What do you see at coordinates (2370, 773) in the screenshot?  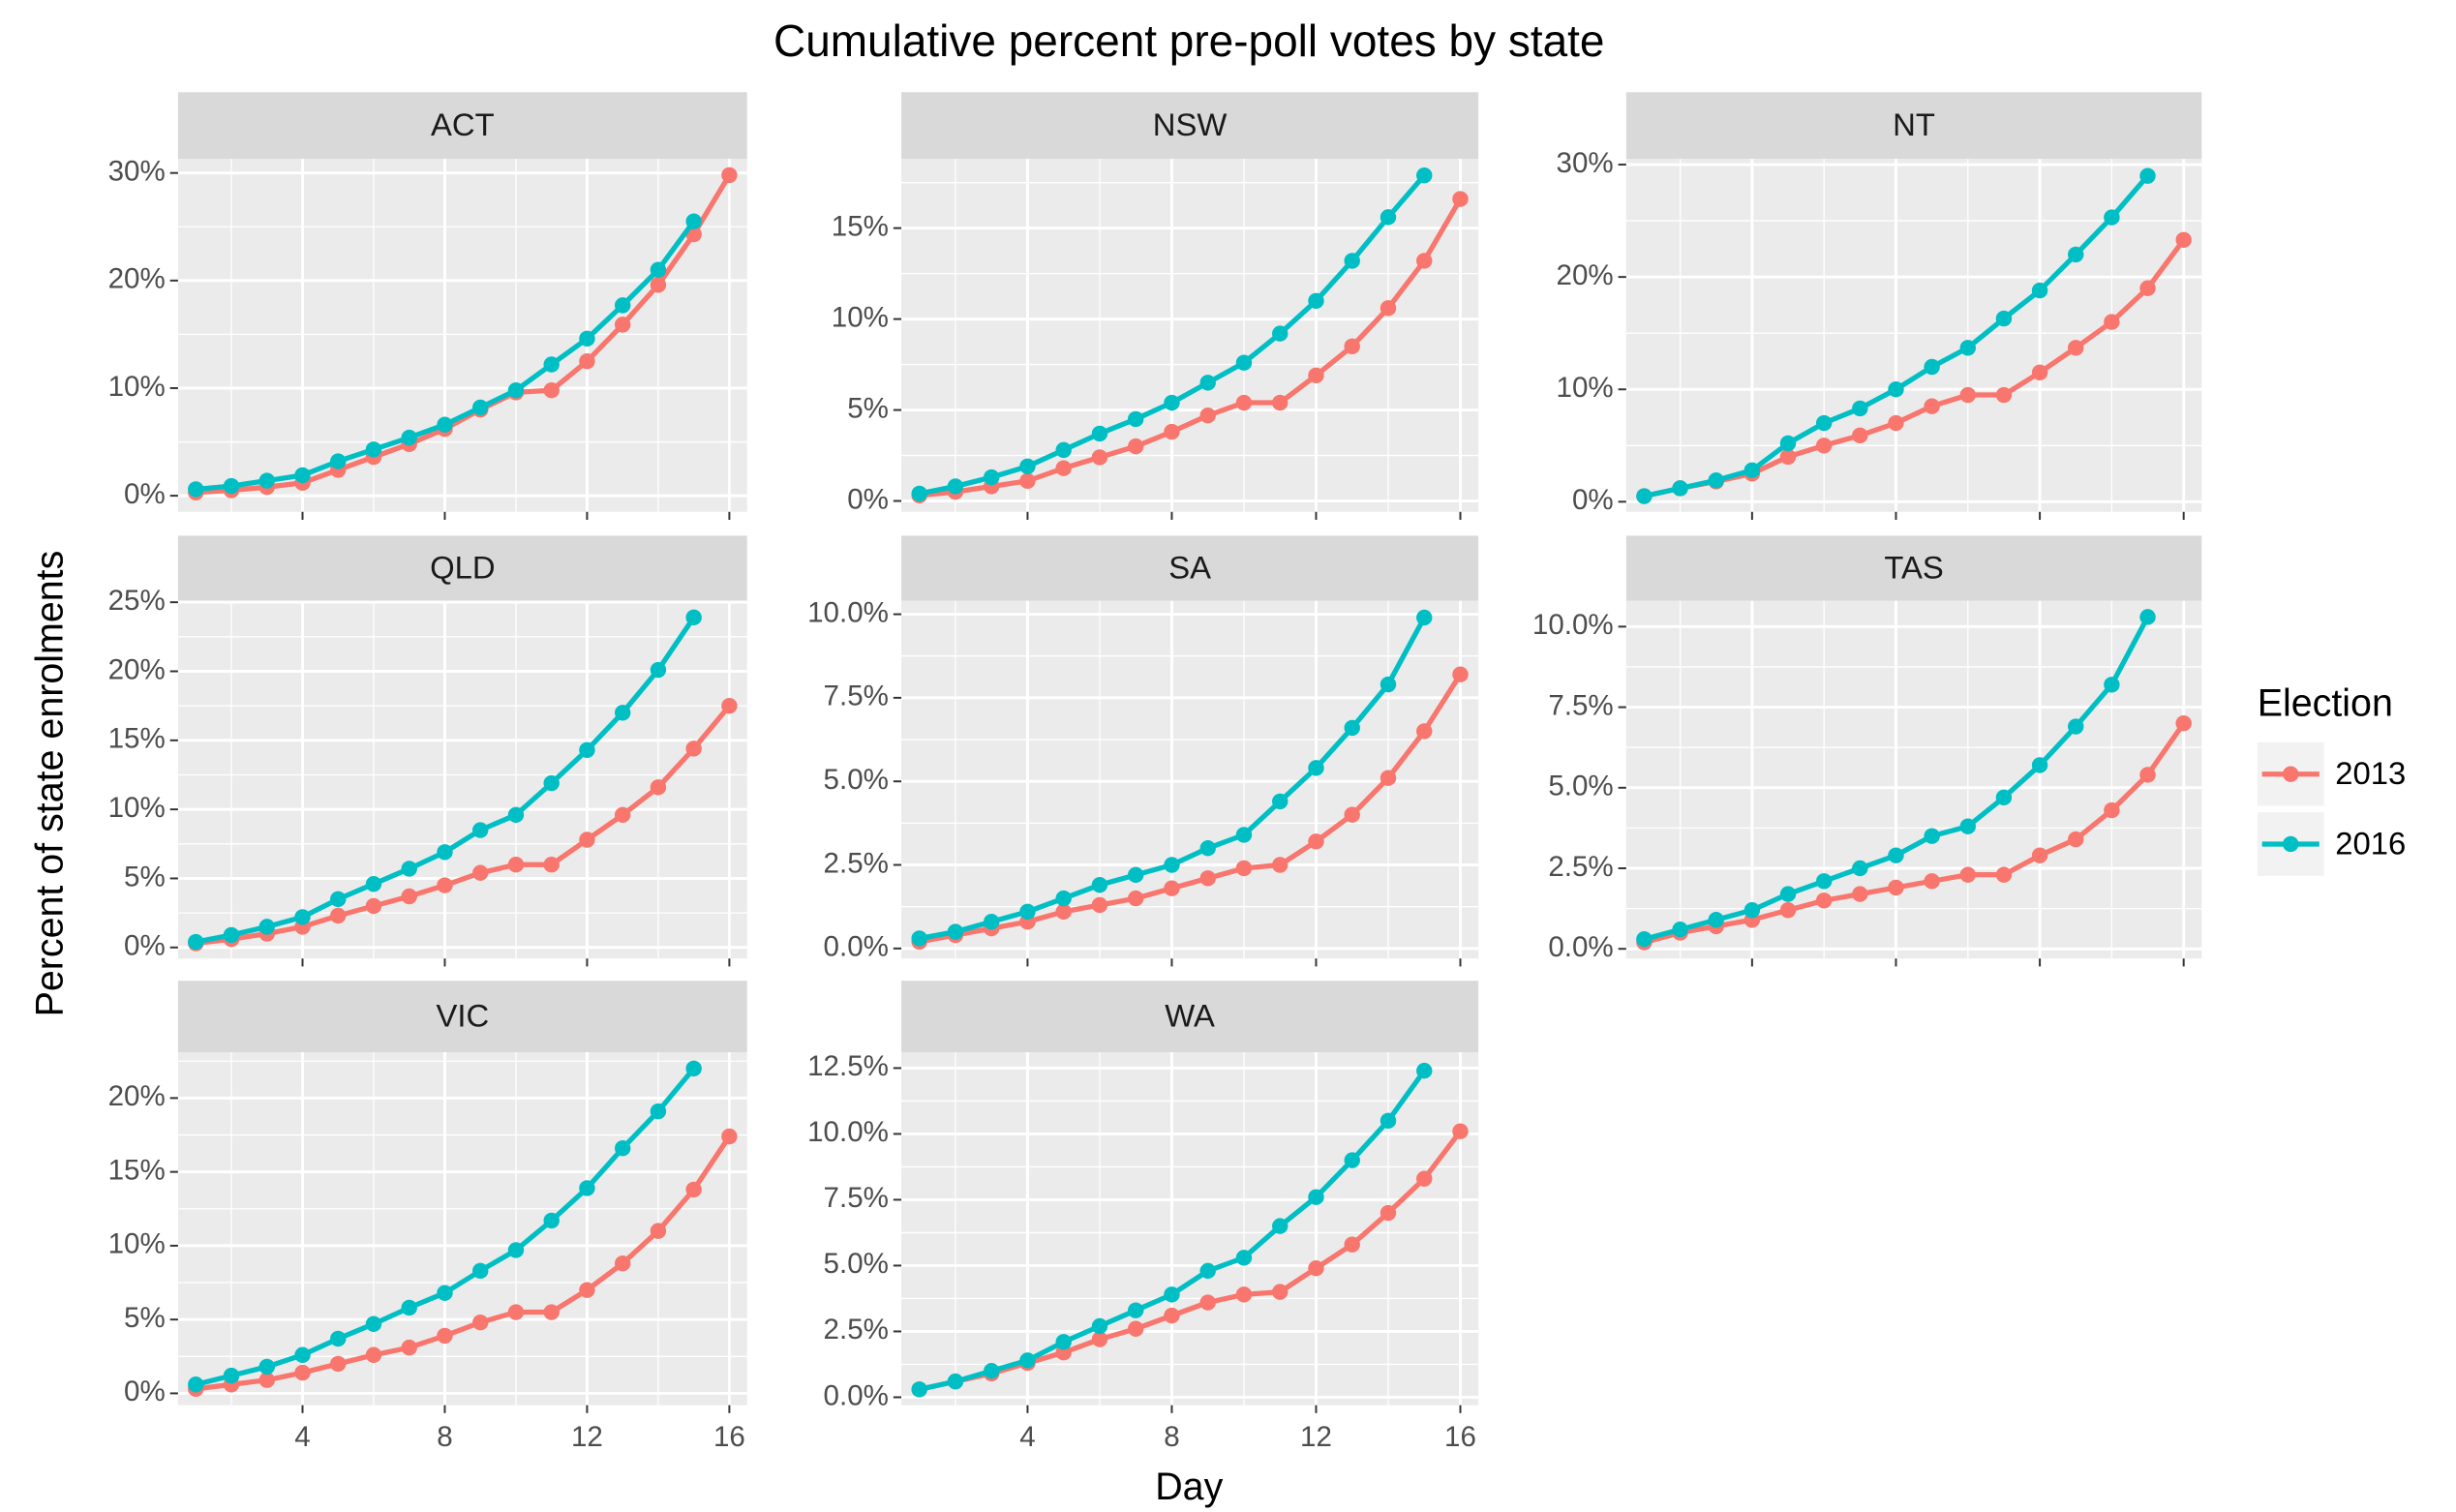 I see `legend-label: 2013` at bounding box center [2370, 773].